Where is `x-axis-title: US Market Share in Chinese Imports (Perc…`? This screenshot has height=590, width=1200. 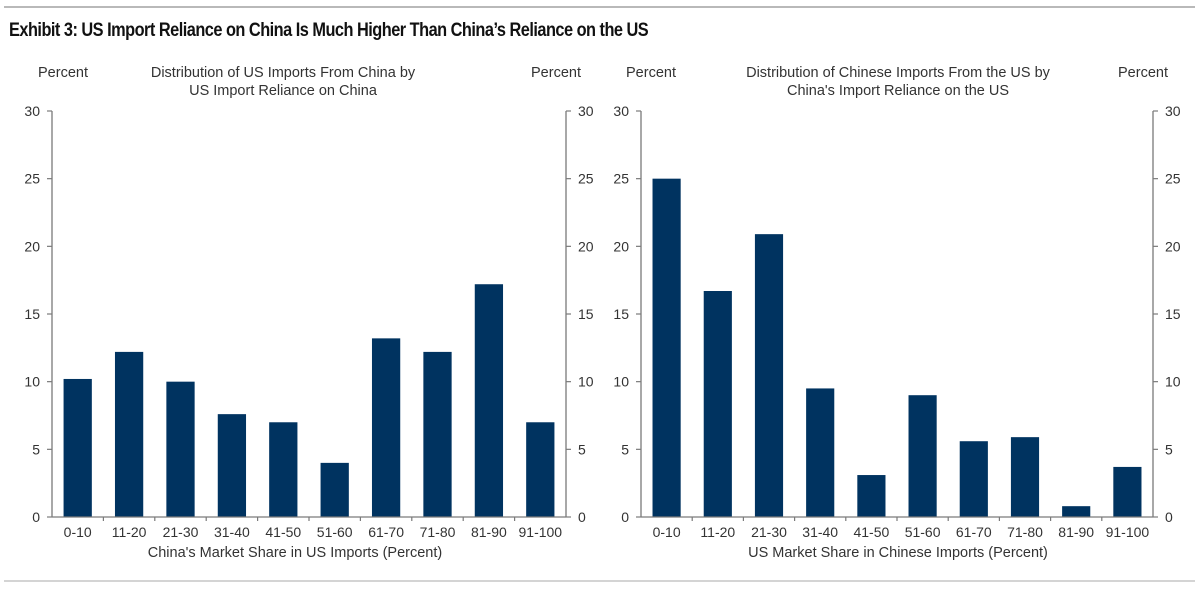 x-axis-title: US Market Share in Chinese Imports (Perc… is located at coordinates (898, 553).